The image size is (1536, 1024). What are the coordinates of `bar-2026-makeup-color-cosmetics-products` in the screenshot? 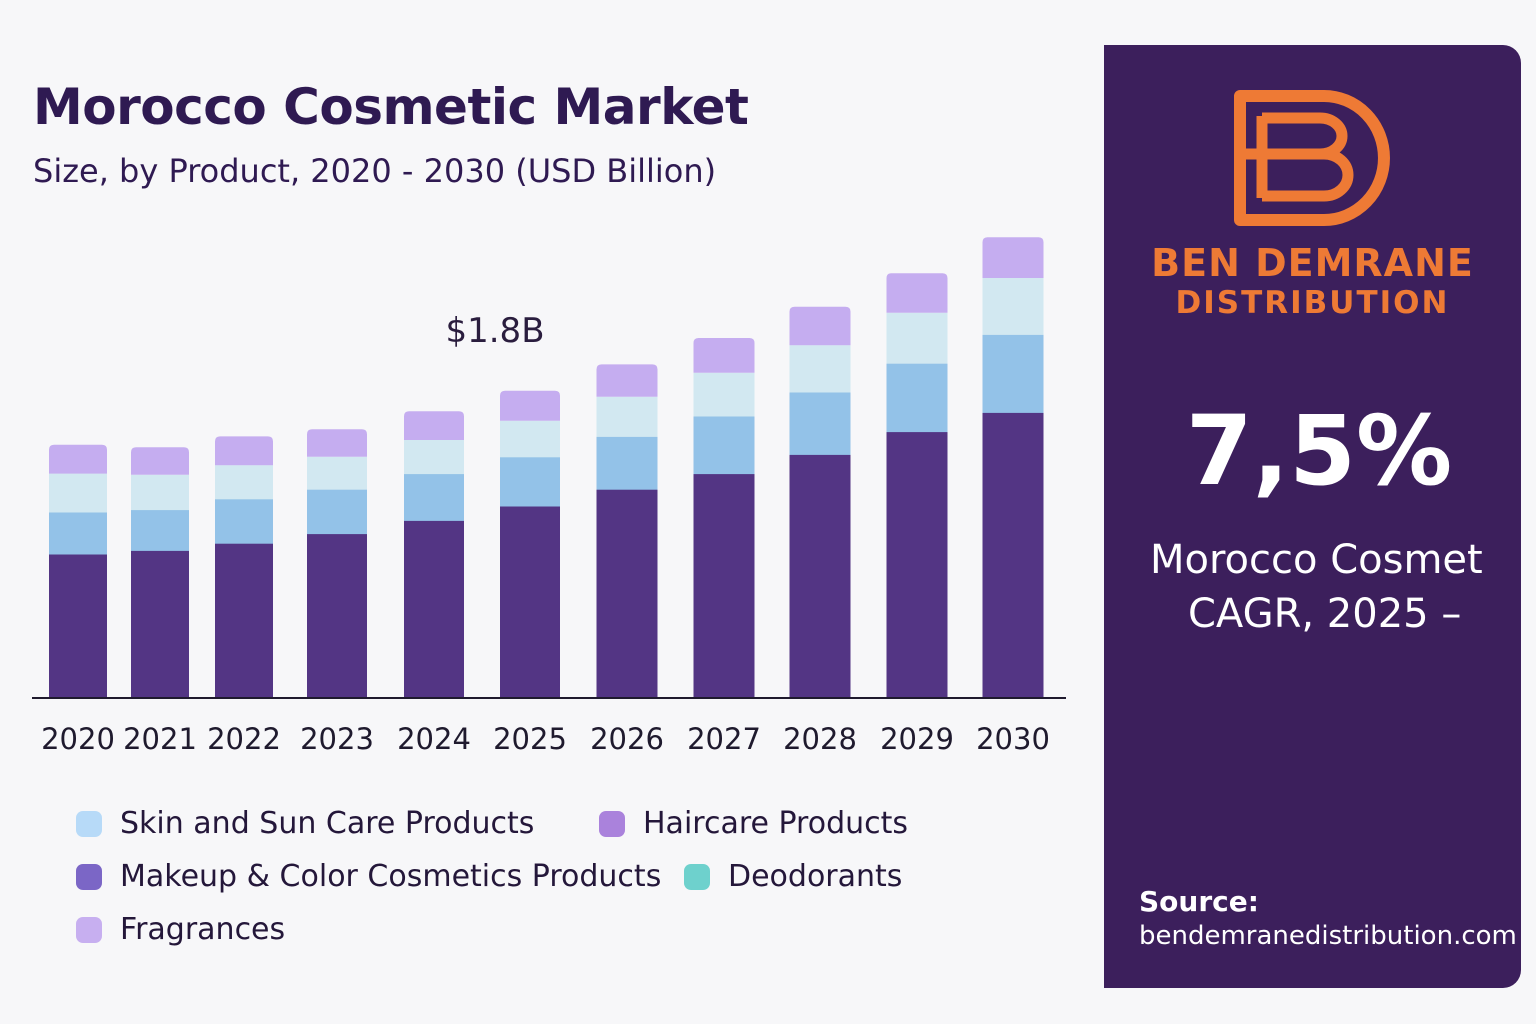 It's located at (627, 594).